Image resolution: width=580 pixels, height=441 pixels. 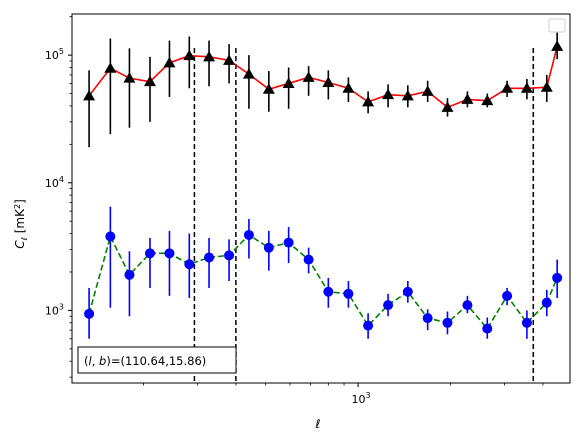 I want to click on annotation-text: (l, b)=(110.64,15.86), so click(x=145, y=361).